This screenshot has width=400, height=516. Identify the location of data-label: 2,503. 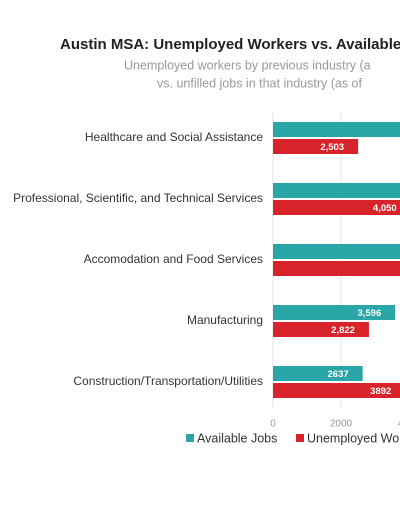
(332, 147).